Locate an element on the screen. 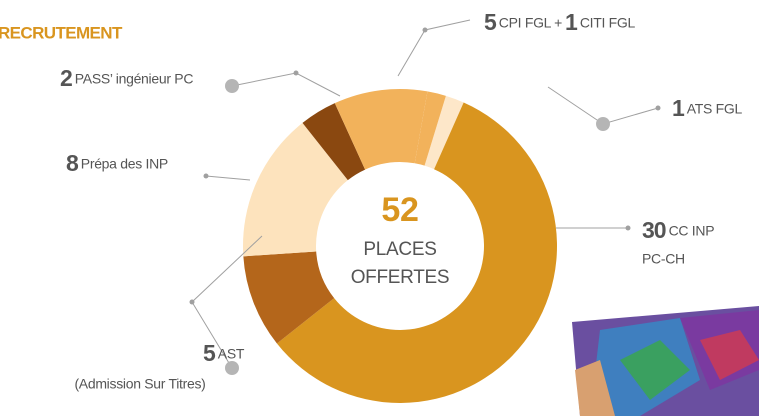 This screenshot has height=416, width=759. category-label: Prépa des INP is located at coordinates (124, 164).